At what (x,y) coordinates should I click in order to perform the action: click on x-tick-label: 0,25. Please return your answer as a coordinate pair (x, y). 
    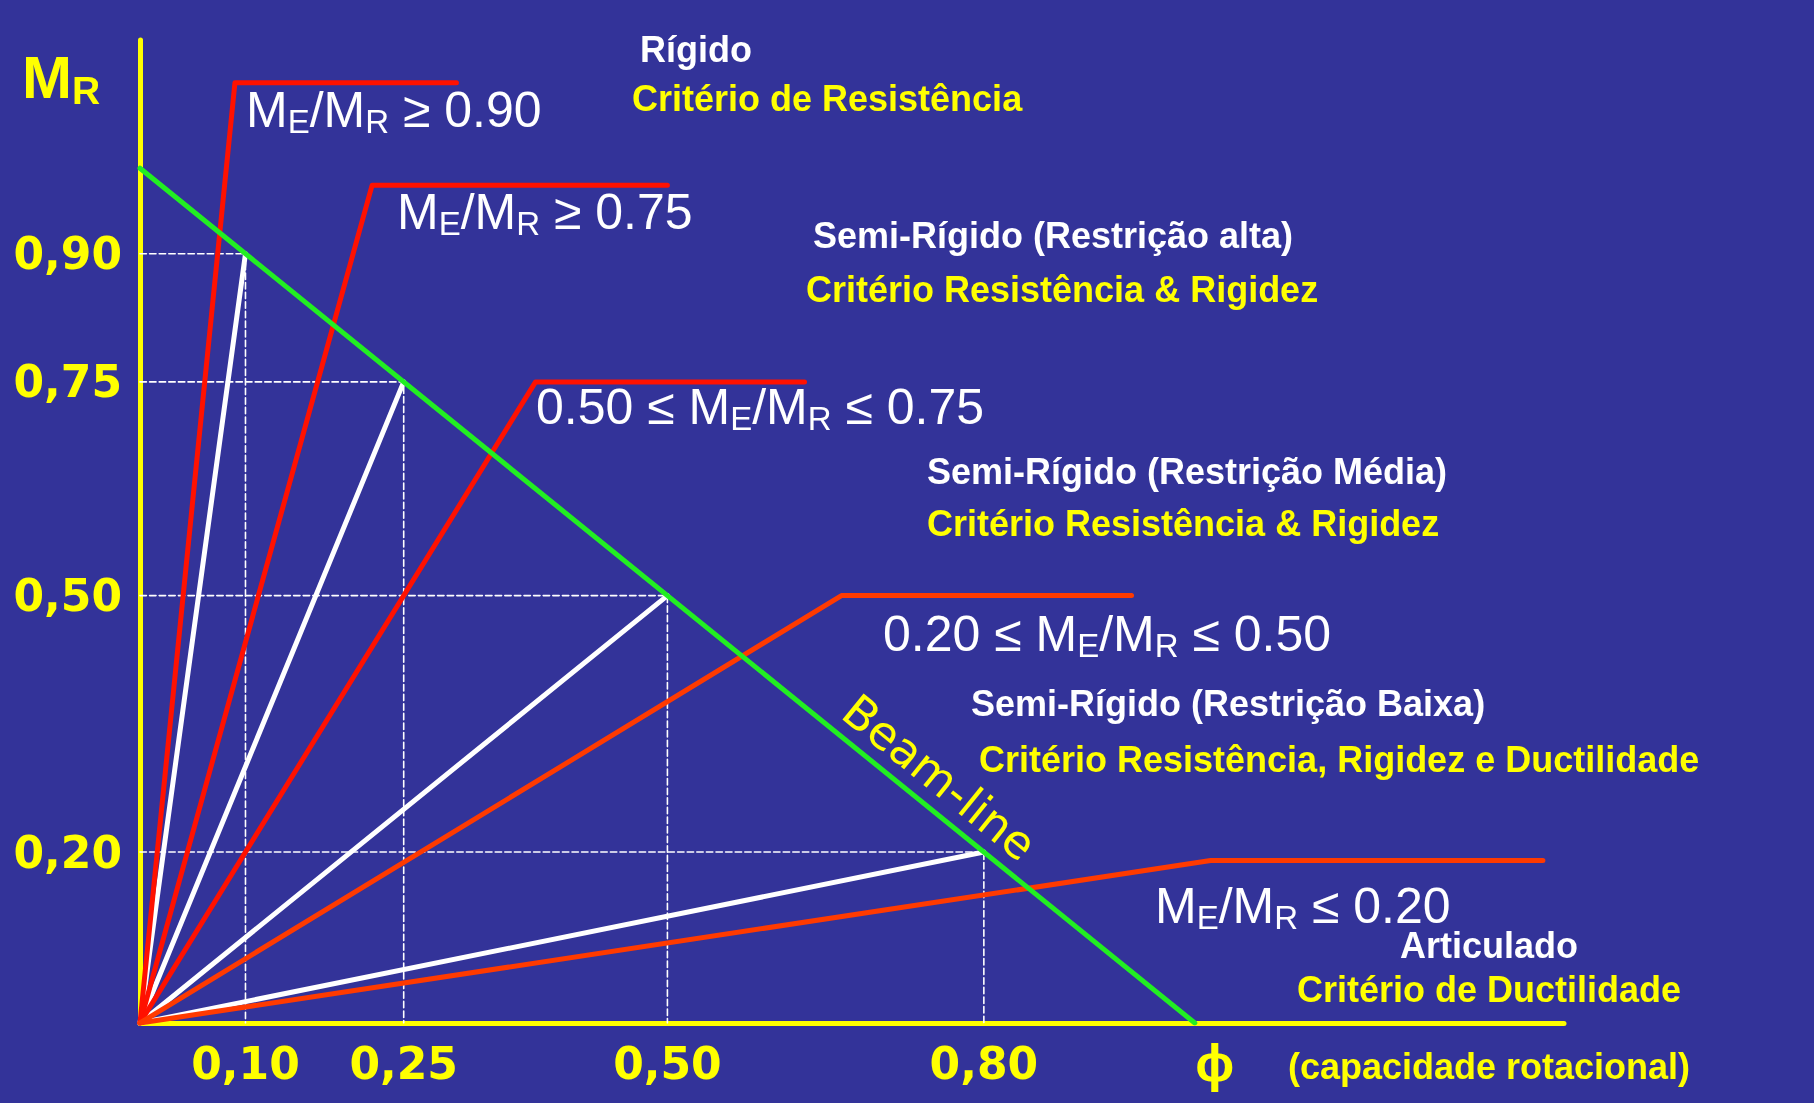
    Looking at the image, I should click on (403, 1063).